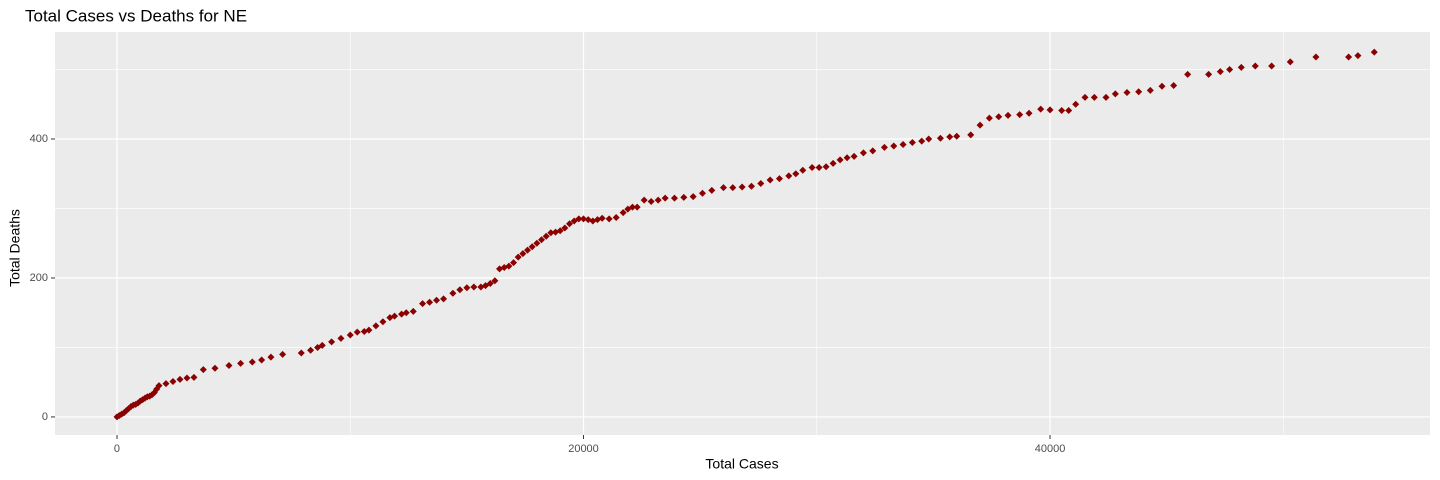 The image size is (1440, 480). What do you see at coordinates (741, 464) in the screenshot?
I see `x-axis-title: Total Cases` at bounding box center [741, 464].